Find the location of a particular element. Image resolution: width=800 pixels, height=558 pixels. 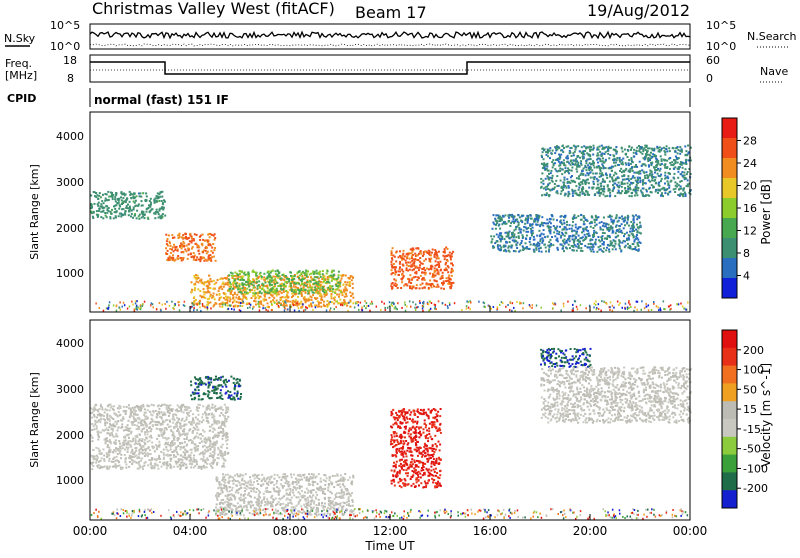

freq-tick-bottom: 8 is located at coordinates (70, 78).